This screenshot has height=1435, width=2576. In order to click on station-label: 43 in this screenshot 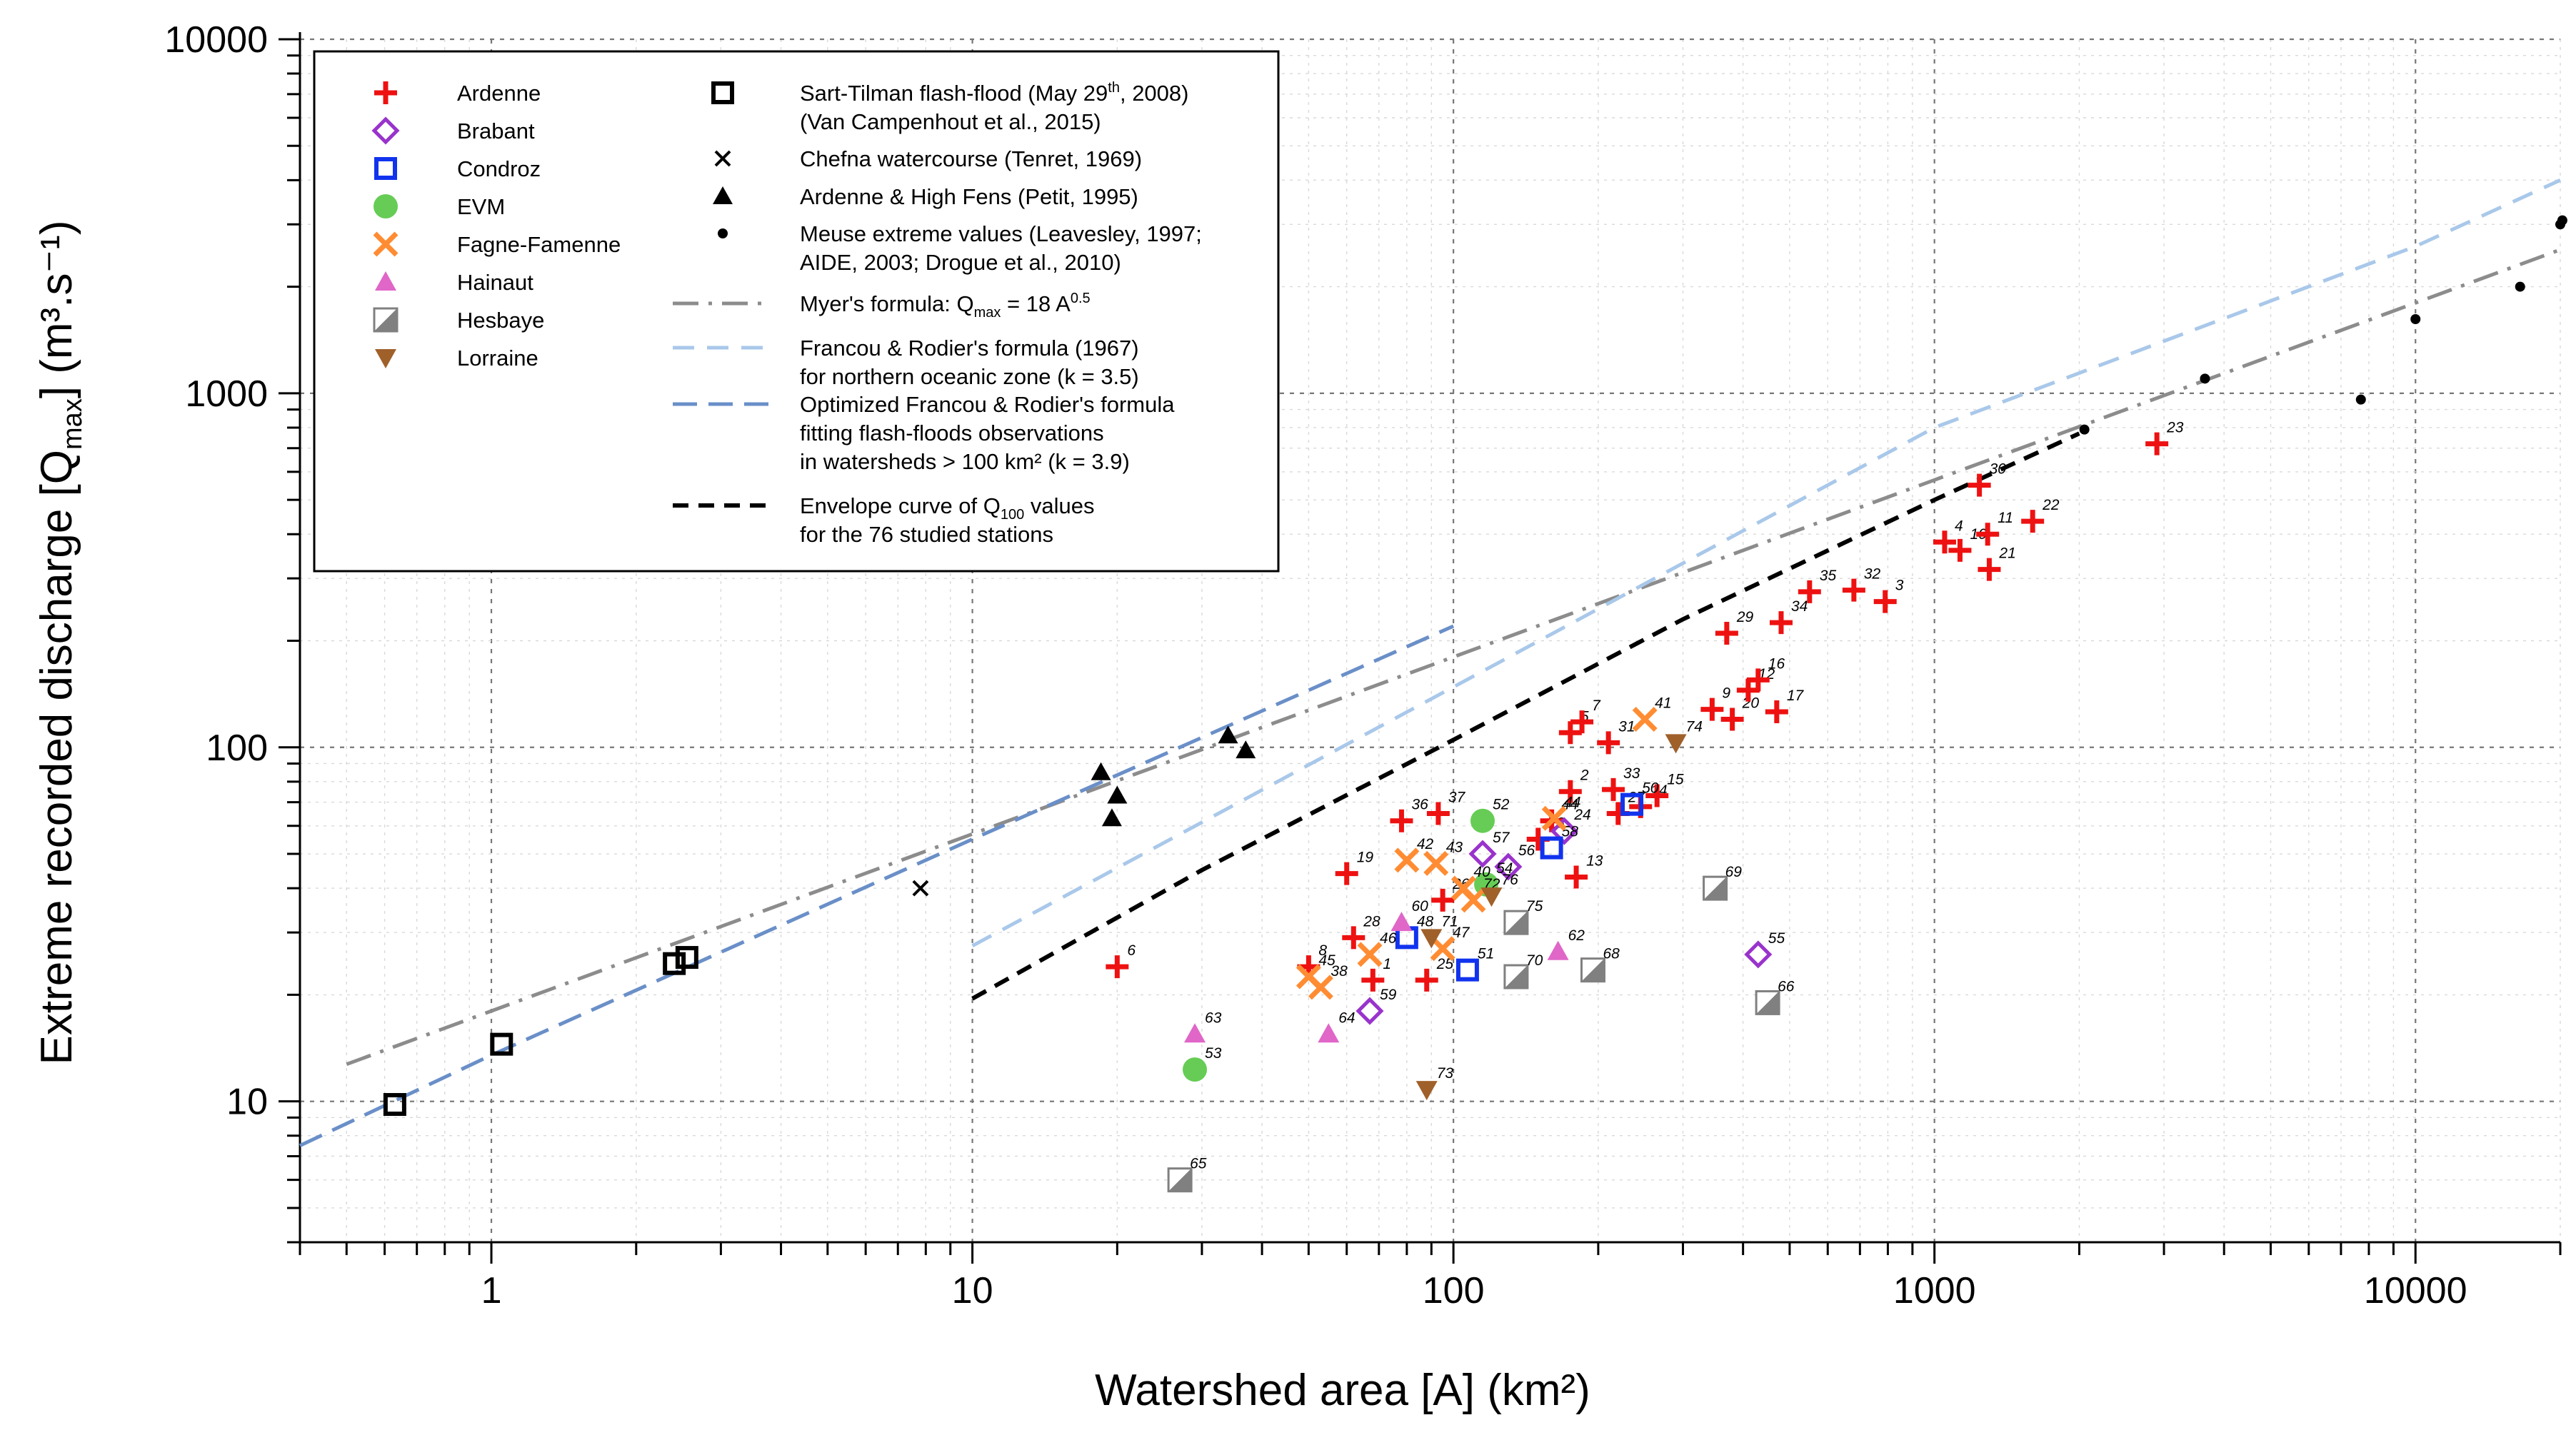, I will do `click(1454, 847)`.